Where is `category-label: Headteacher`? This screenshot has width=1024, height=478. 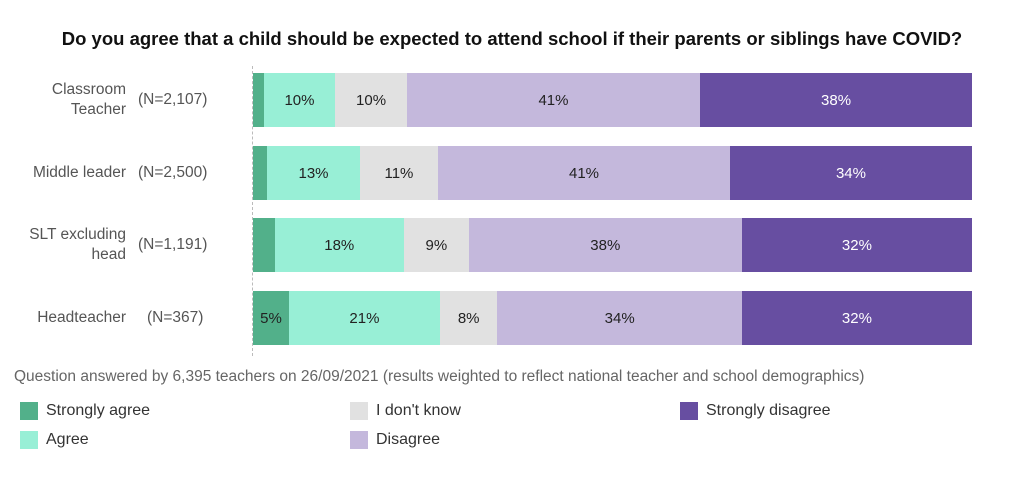
category-label: Headteacher is located at coordinates (64, 318).